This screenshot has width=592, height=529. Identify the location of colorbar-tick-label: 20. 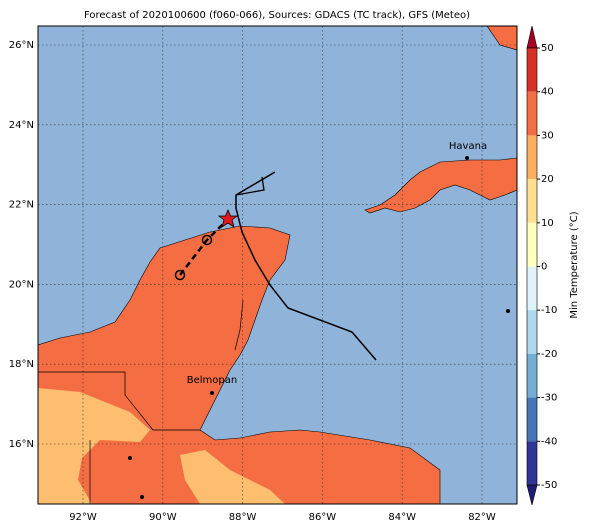
(547, 179).